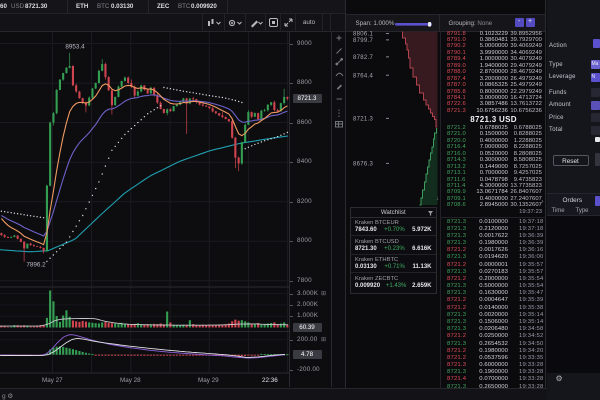 Image resolution: width=600 pixels, height=400 pixels. I want to click on svg-text: 7896.2, so click(36, 265).